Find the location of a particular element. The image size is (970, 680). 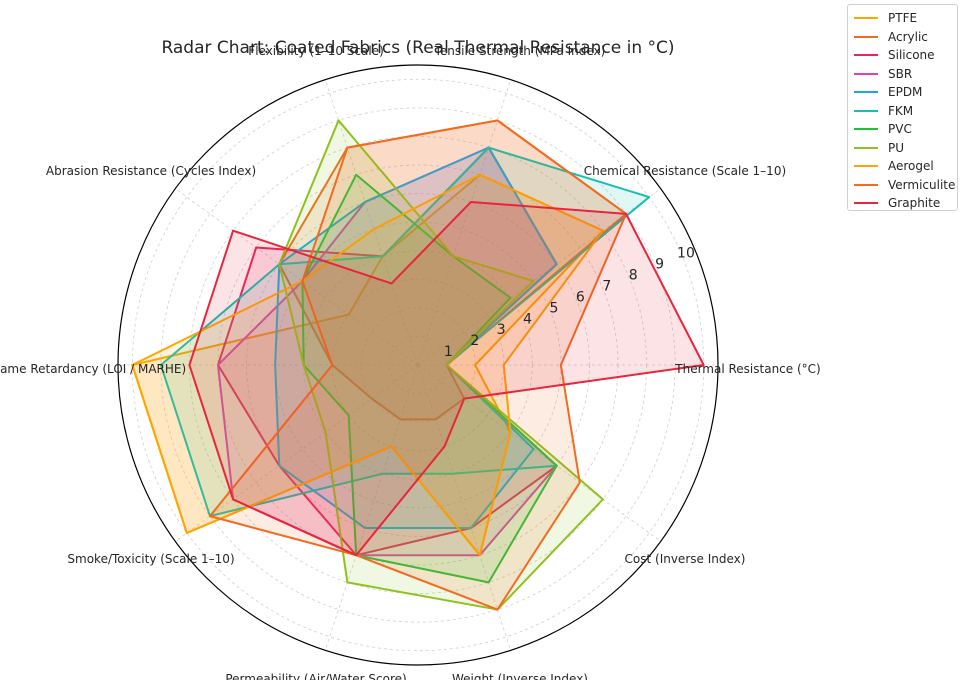

legend-item: Aerogel is located at coordinates (905, 166).